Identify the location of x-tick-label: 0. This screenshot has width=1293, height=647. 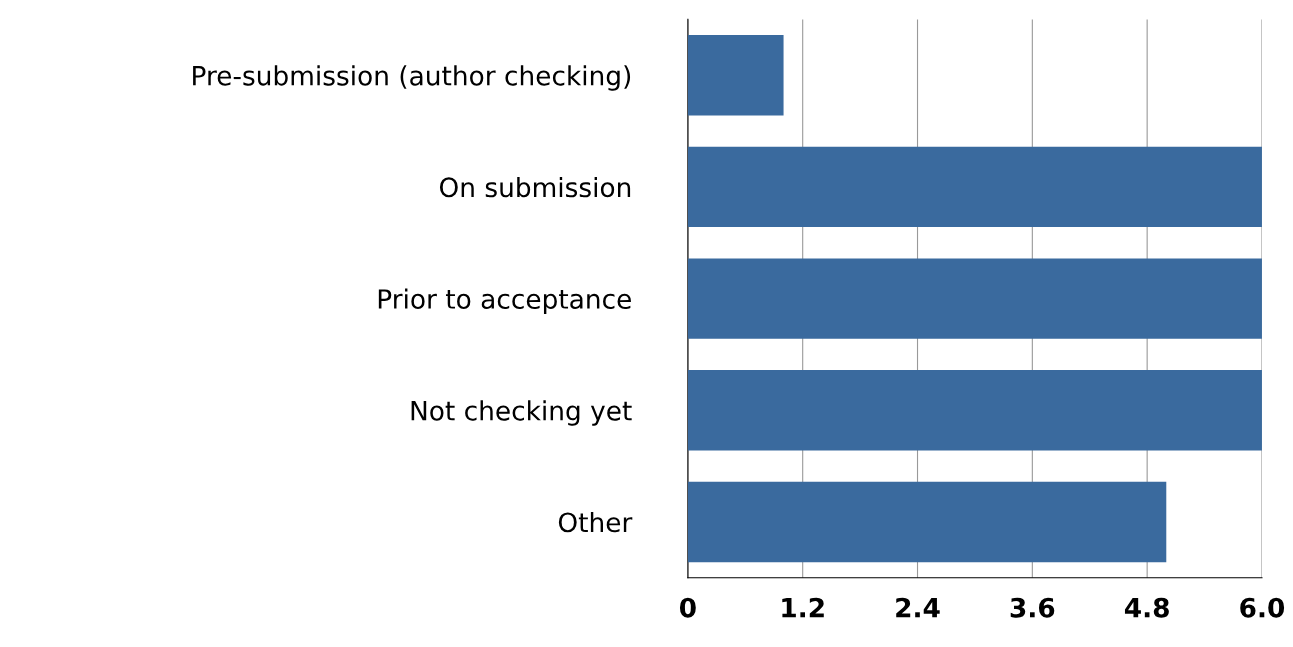
(687, 607).